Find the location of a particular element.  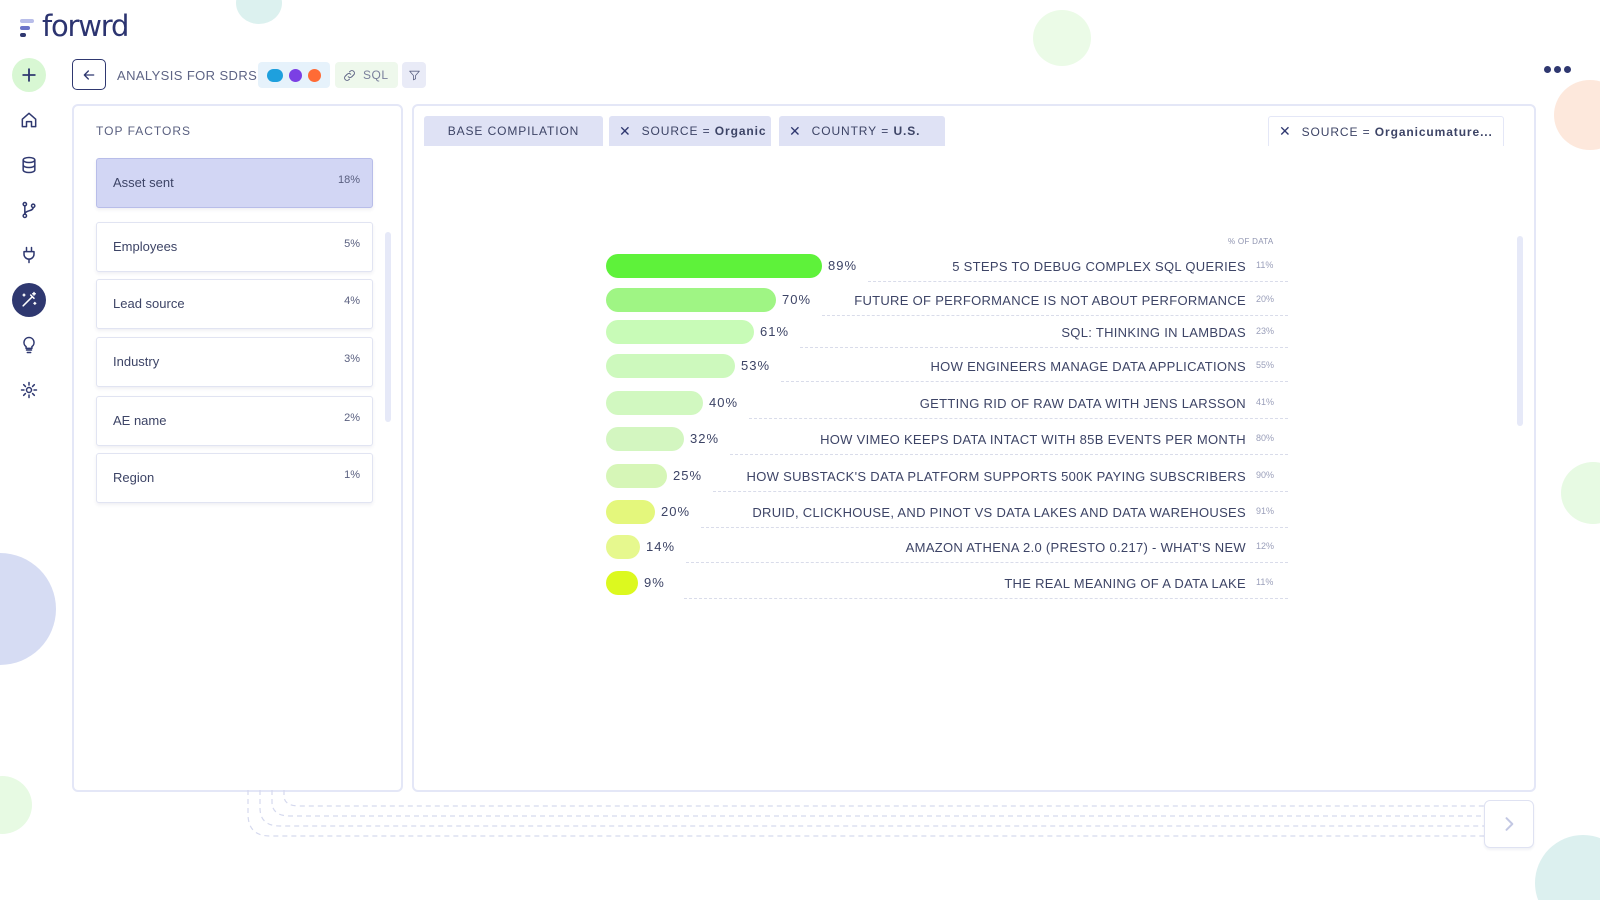

brand-logo: forwrd is located at coordinates (74, 26).